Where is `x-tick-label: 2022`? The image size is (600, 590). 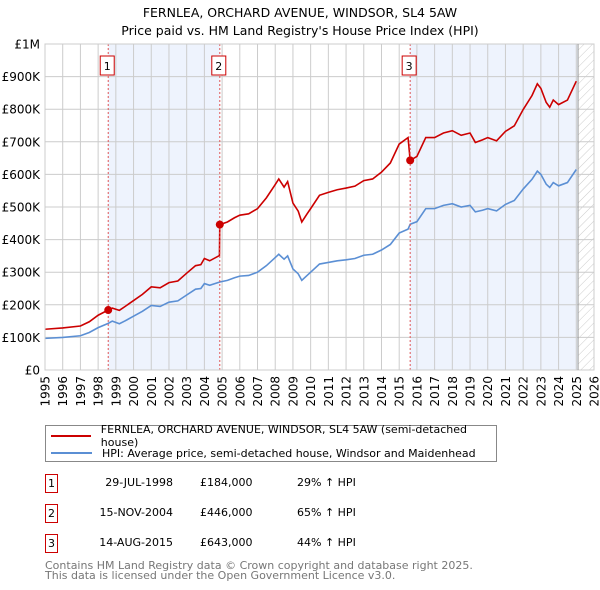 x-tick-label: 2022 is located at coordinates (524, 391).